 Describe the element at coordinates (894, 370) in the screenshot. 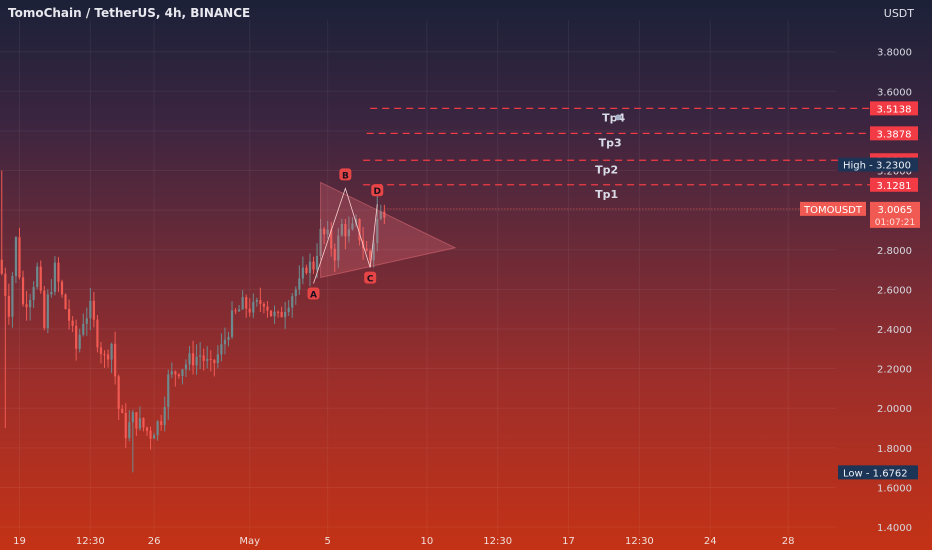

I see `y-tick-label: 2.2000` at that location.